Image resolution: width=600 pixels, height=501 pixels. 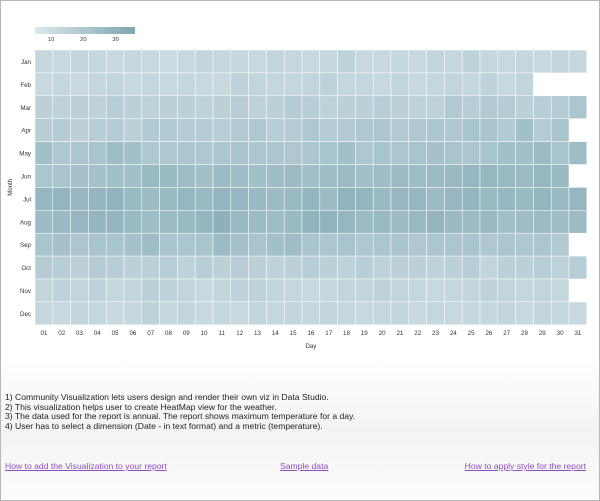 I want to click on heatmap-cell: Jun 01: 21, so click(x=44, y=176).